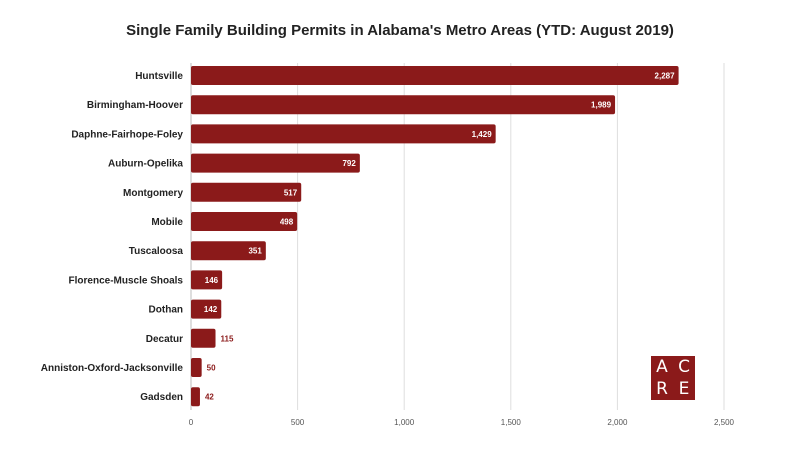 The width and height of the screenshot is (800, 450). I want to click on x-tick-label: 2,500, so click(724, 422).